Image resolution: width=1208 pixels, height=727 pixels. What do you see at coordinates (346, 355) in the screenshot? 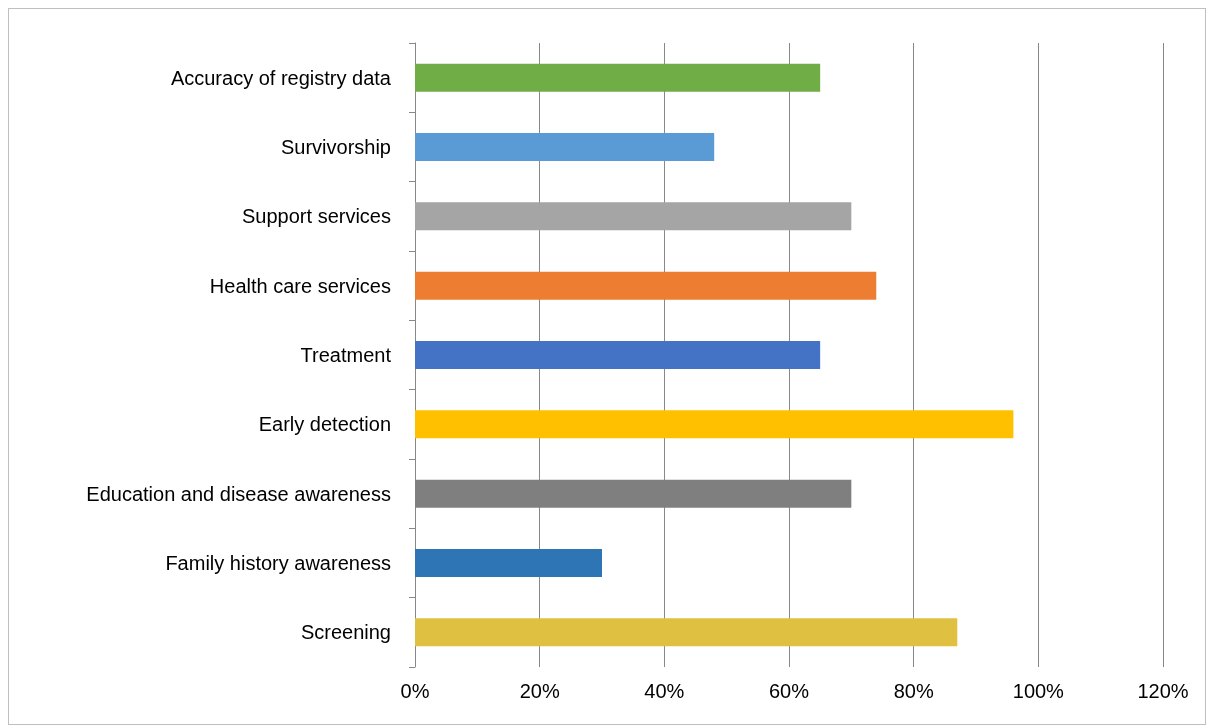
I see `y-tick-label: Treatment` at bounding box center [346, 355].